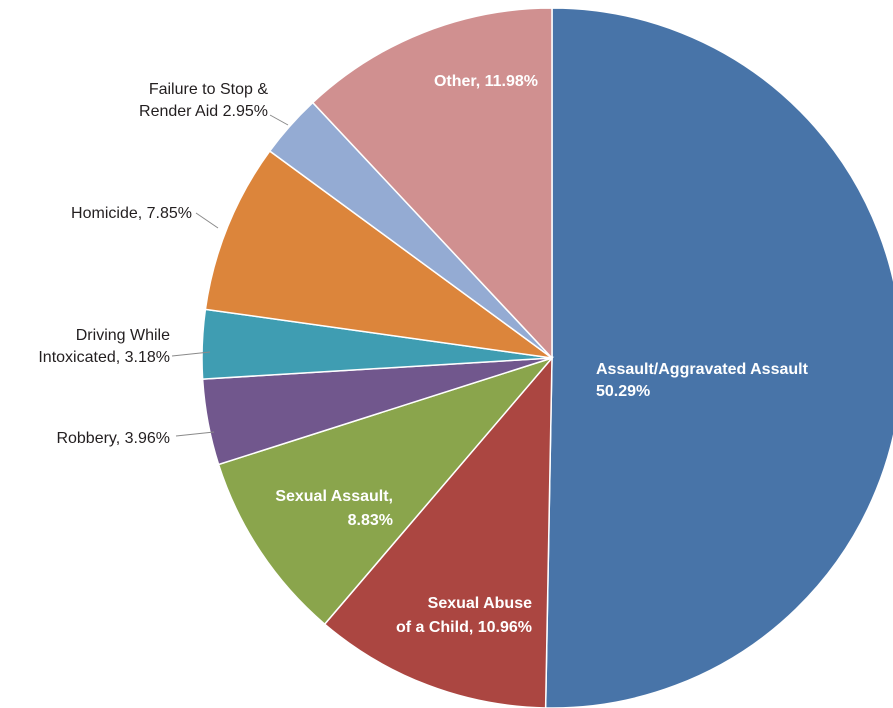  I want to click on leader-line-driving-while-intoxicated, so click(191, 354).